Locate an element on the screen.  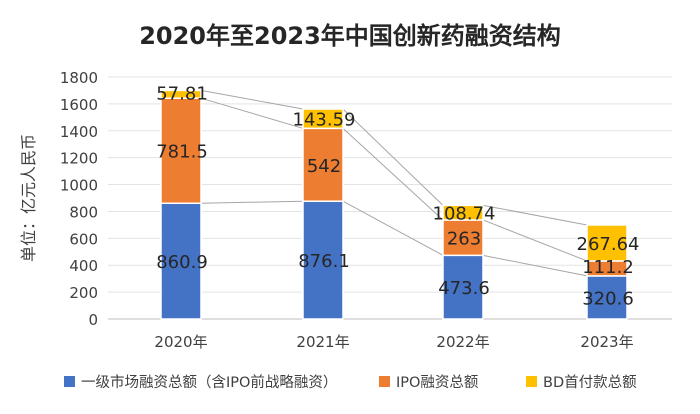
data-label: 57.81 is located at coordinates (182, 93).